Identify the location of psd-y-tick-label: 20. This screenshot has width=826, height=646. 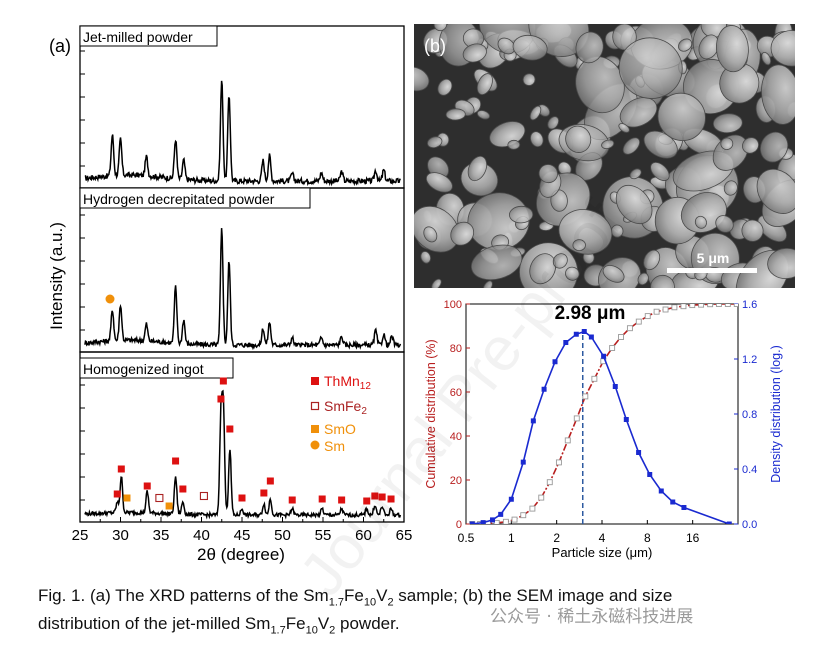
(456, 481).